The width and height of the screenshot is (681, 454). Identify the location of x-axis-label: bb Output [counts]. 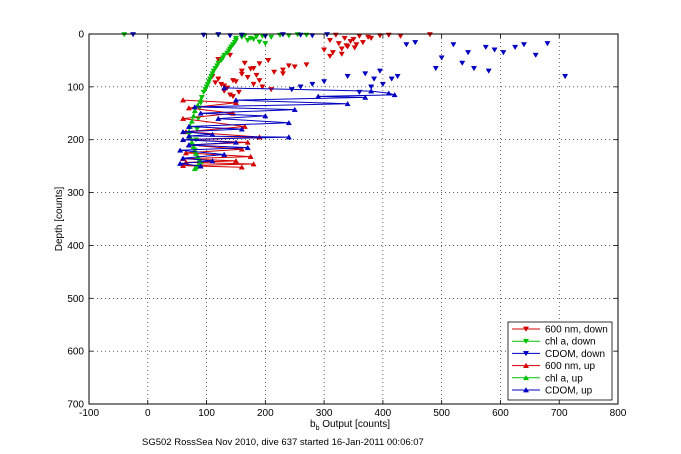
(350, 425).